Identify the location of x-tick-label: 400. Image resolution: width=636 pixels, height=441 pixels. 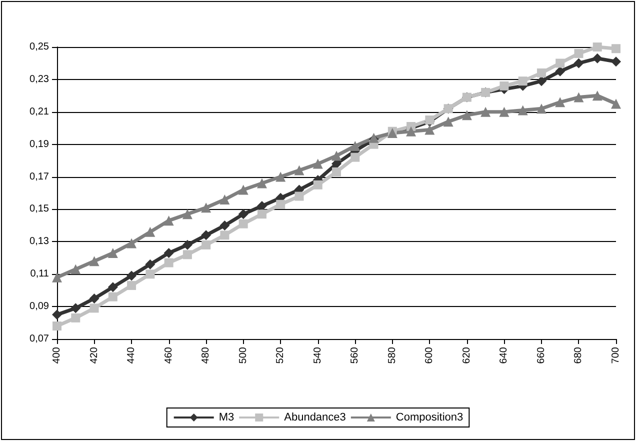
(57, 355).